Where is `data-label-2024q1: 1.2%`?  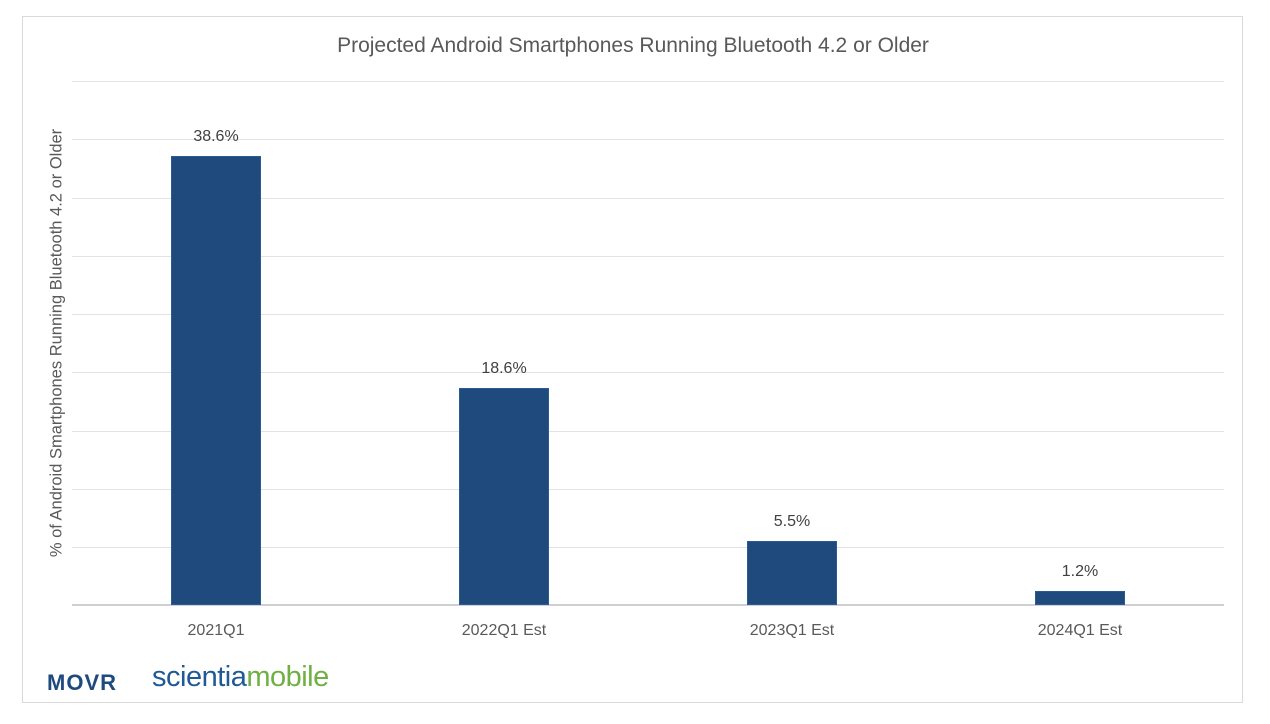
data-label-2024q1: 1.2% is located at coordinates (1080, 571).